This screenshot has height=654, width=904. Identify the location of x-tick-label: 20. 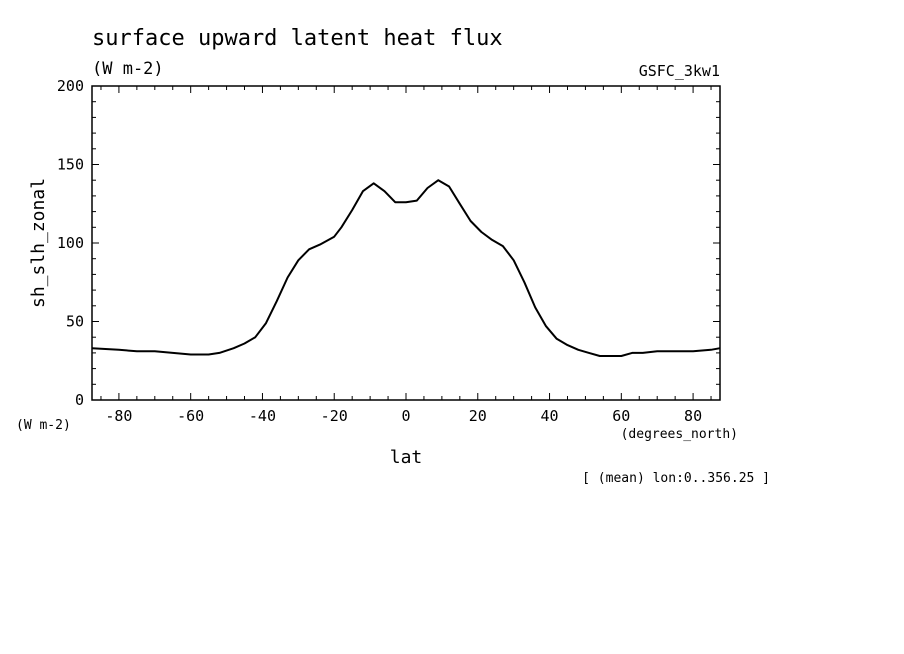
(478, 416).